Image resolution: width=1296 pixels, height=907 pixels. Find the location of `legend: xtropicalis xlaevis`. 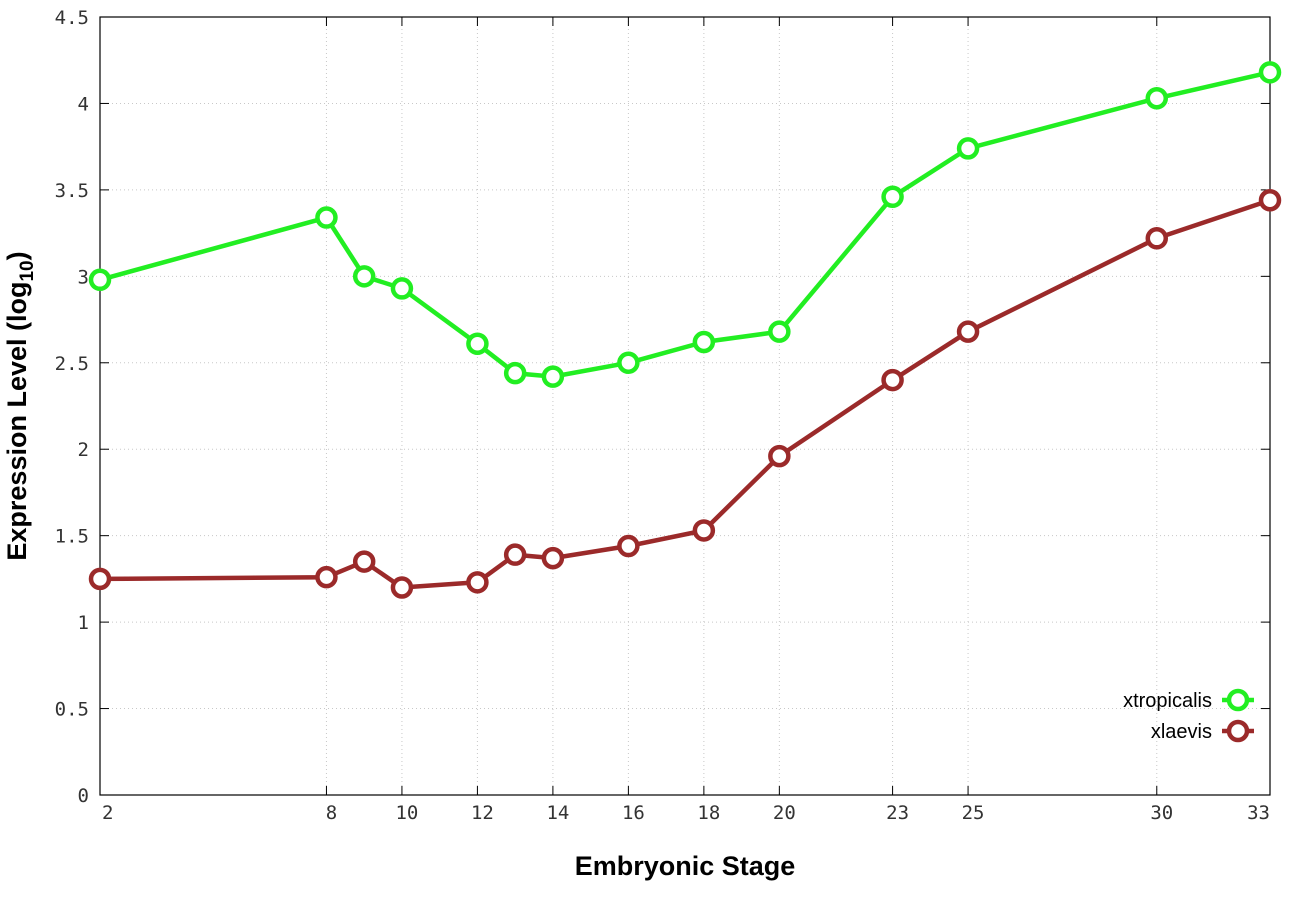

legend: xtropicalis xlaevis is located at coordinates (1188, 715).